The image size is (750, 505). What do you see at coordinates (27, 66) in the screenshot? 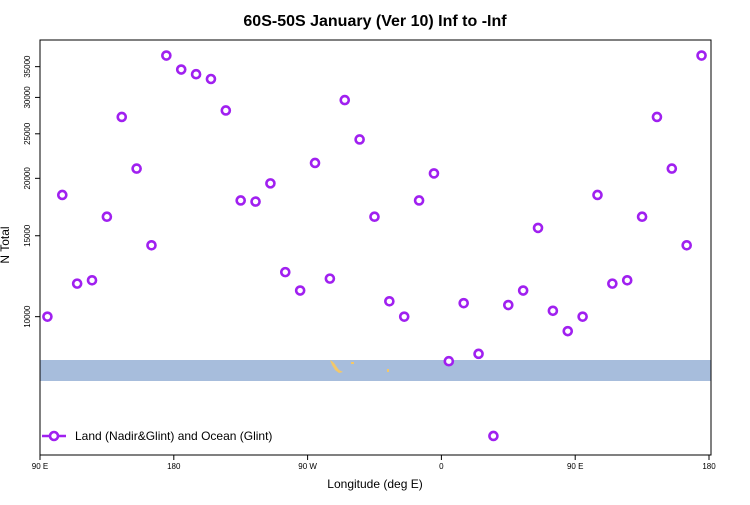
I see `y-tick-label: 35000` at bounding box center [27, 66].